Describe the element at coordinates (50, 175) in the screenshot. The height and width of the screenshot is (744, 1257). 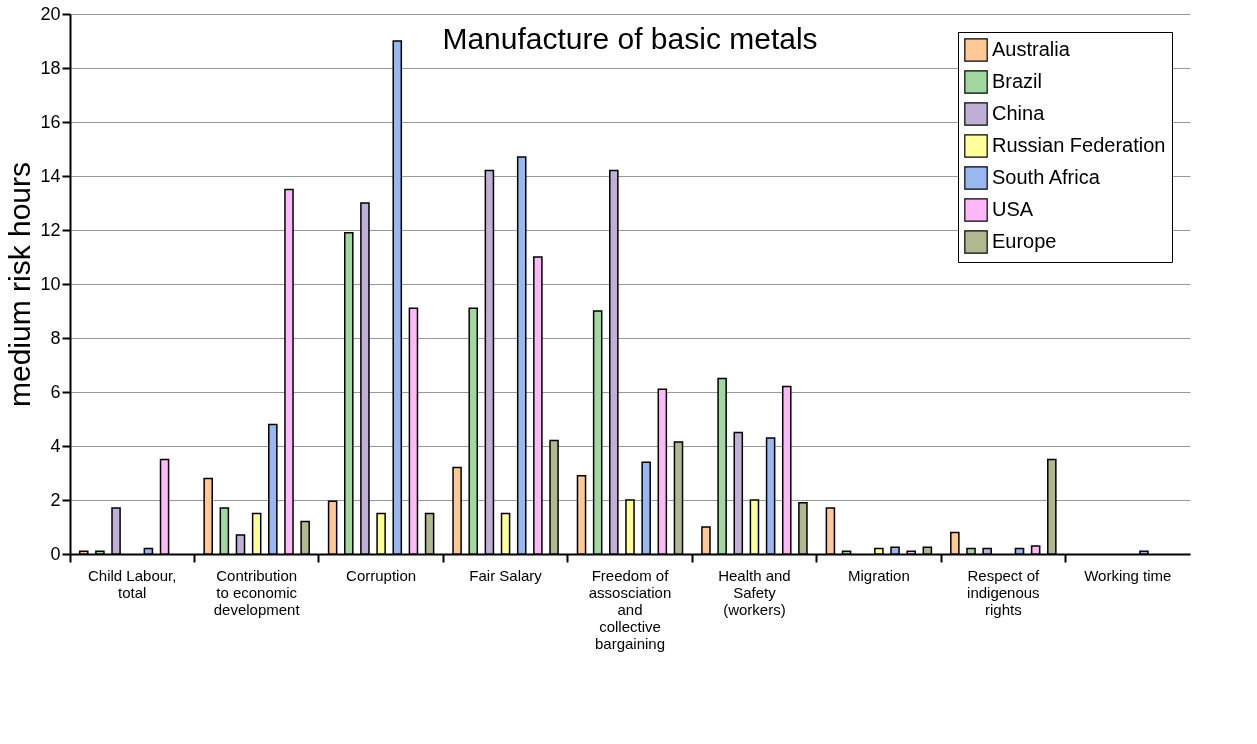
I see `y-tick-label: 14` at that location.